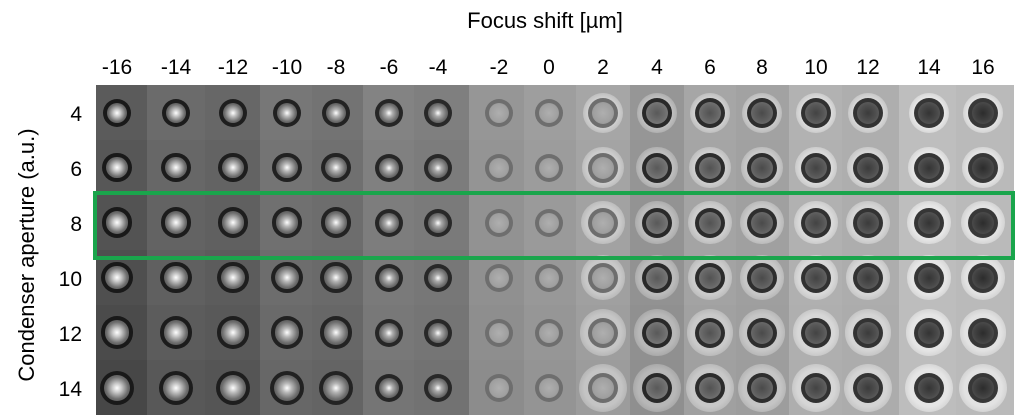 The width and height of the screenshot is (1026, 418). What do you see at coordinates (70, 334) in the screenshot?
I see `row-label: 12` at bounding box center [70, 334].